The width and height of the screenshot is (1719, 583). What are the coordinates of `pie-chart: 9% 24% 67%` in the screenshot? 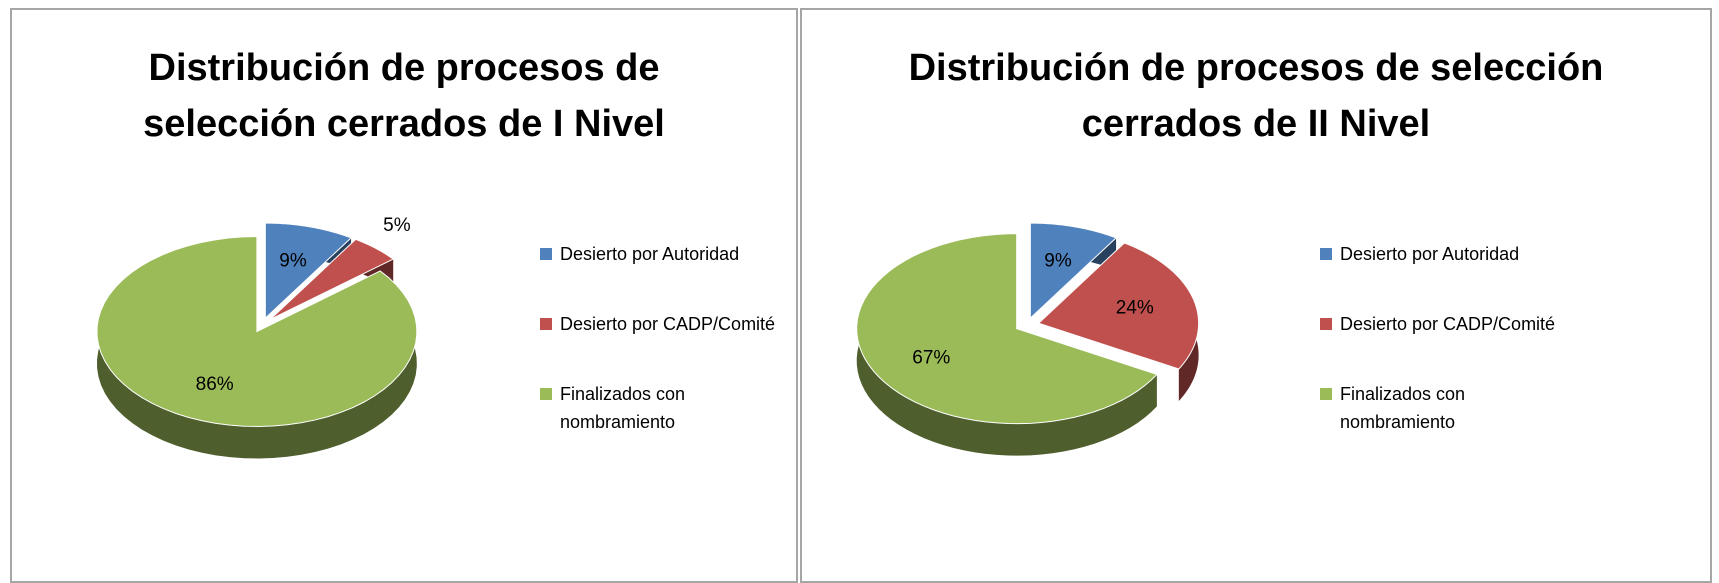 It's located at (1028, 339).